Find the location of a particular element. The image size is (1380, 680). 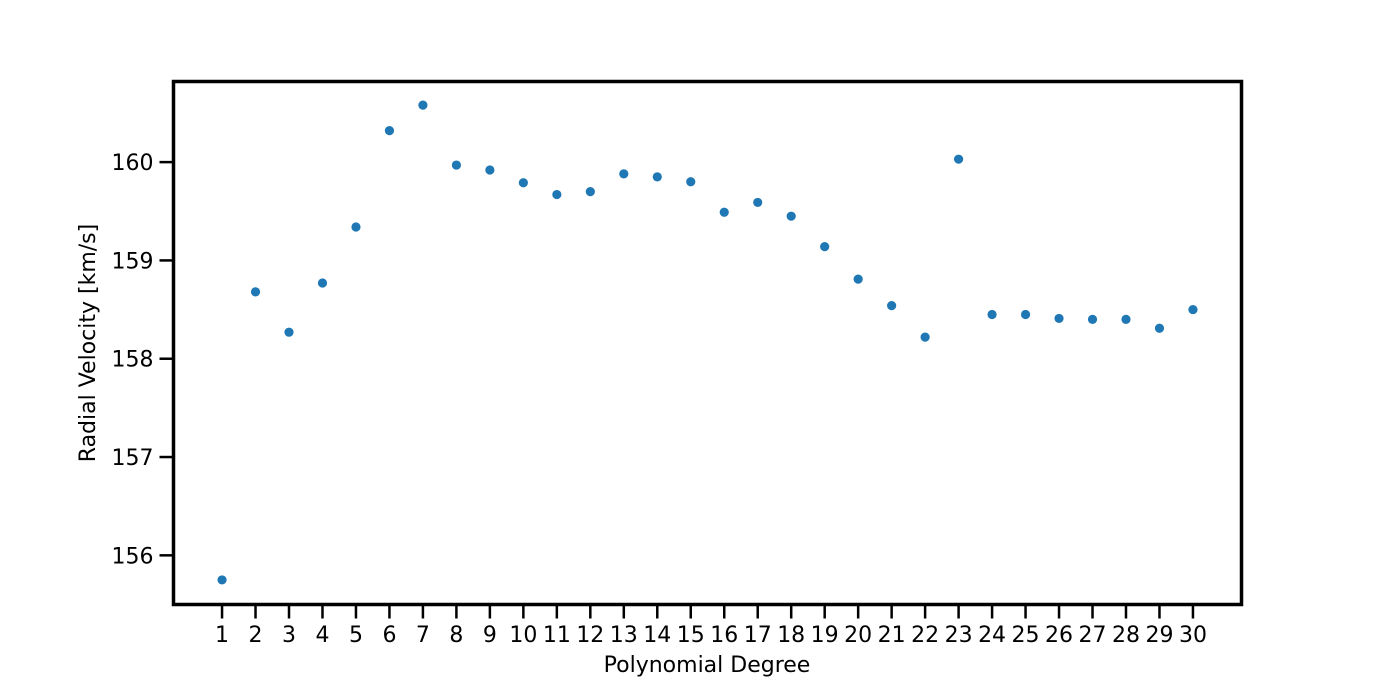

y-axis-label: Radial Velocity [km/s] is located at coordinates (88, 343).